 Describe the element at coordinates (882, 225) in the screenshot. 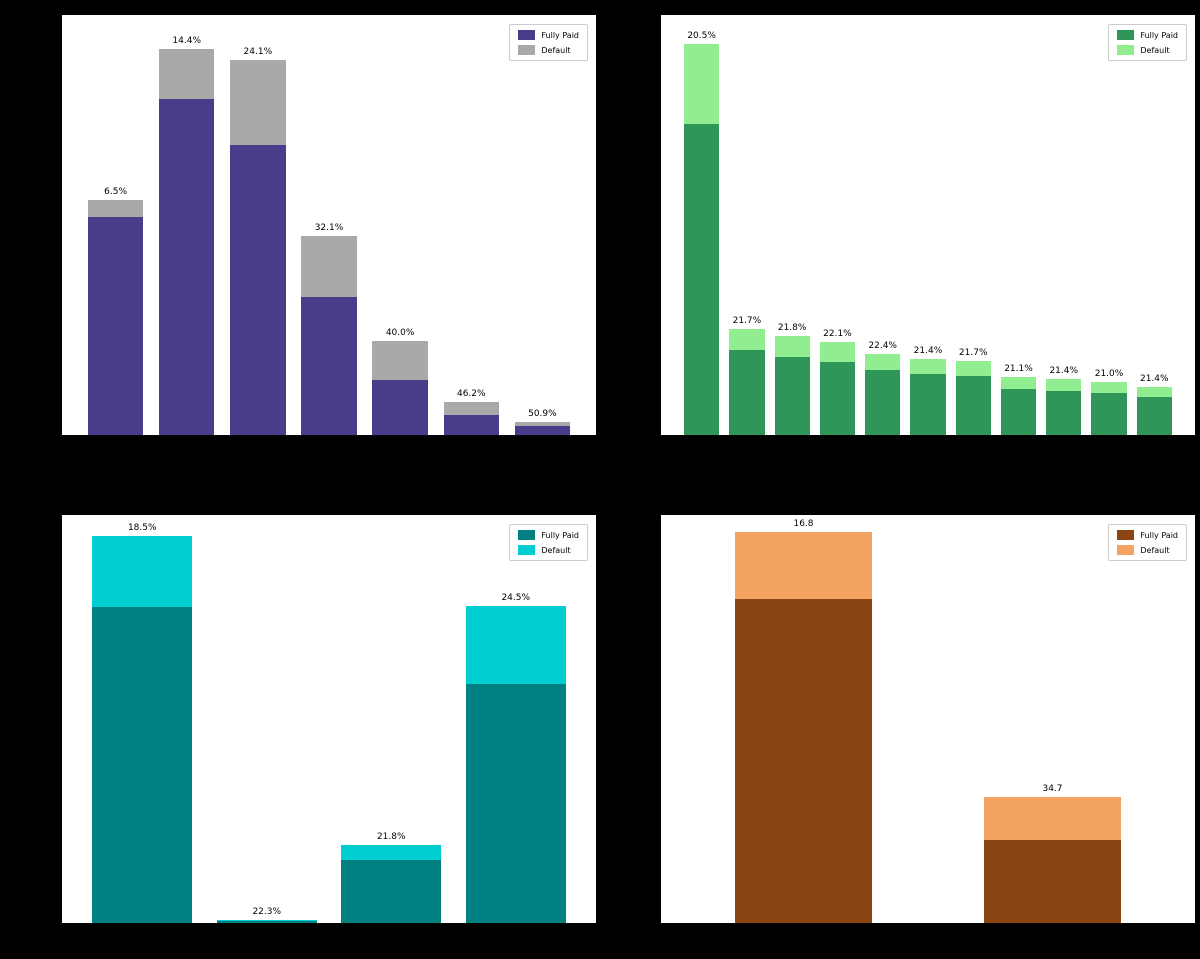

I see `bar-group: 22.4%` at that location.